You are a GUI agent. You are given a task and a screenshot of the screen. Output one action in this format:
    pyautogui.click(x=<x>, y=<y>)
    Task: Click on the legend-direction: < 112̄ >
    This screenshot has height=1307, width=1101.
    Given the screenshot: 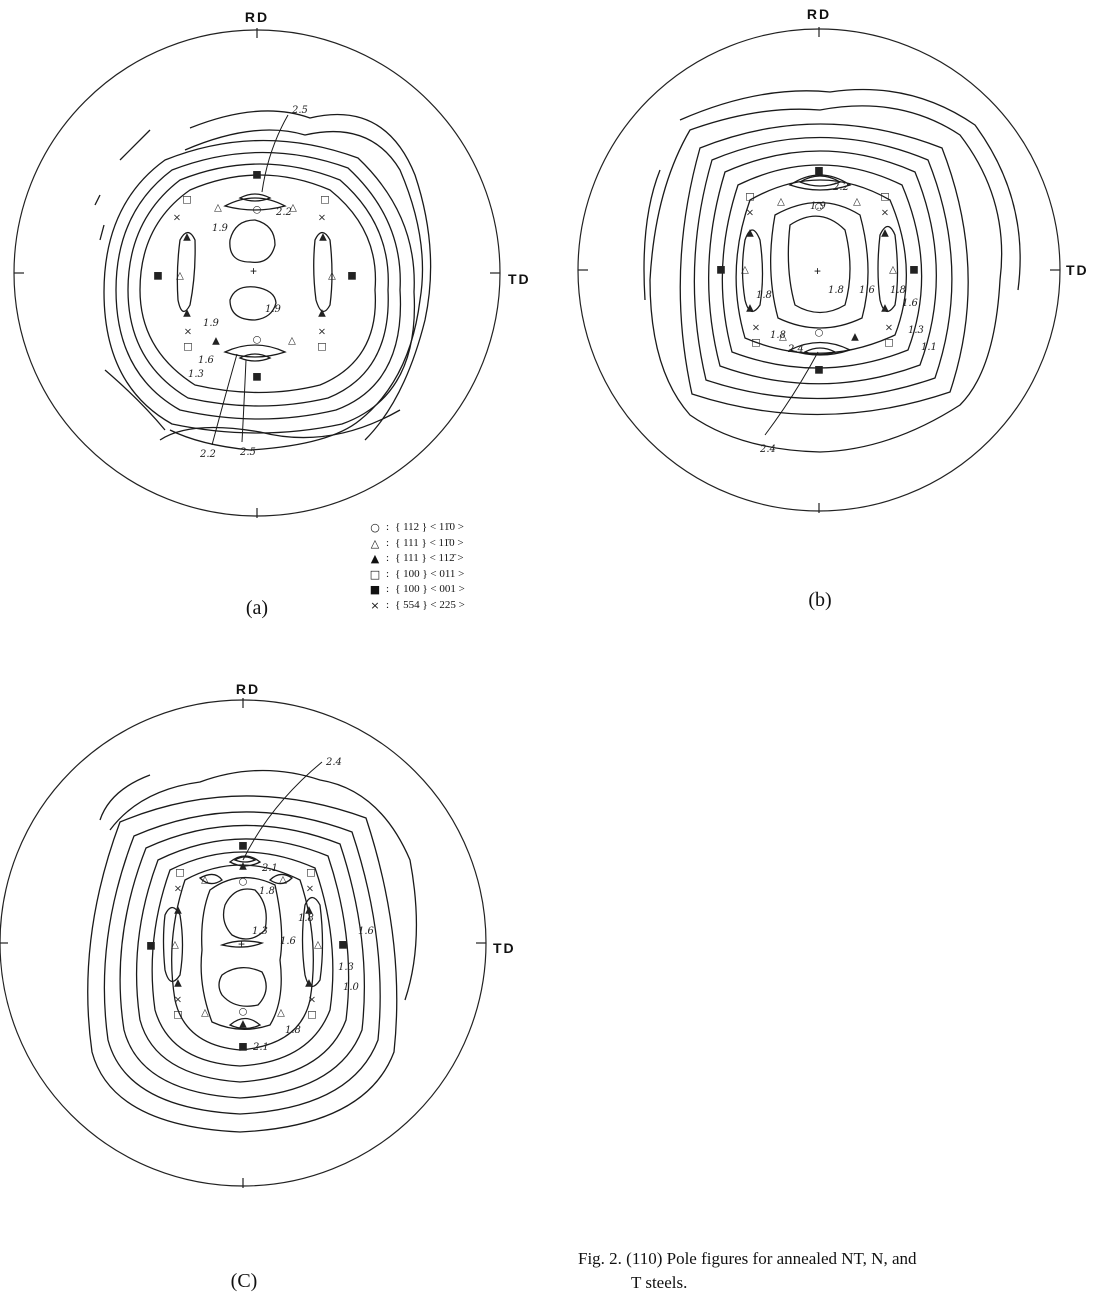 What is the action you would take?
    pyautogui.click(x=446, y=558)
    